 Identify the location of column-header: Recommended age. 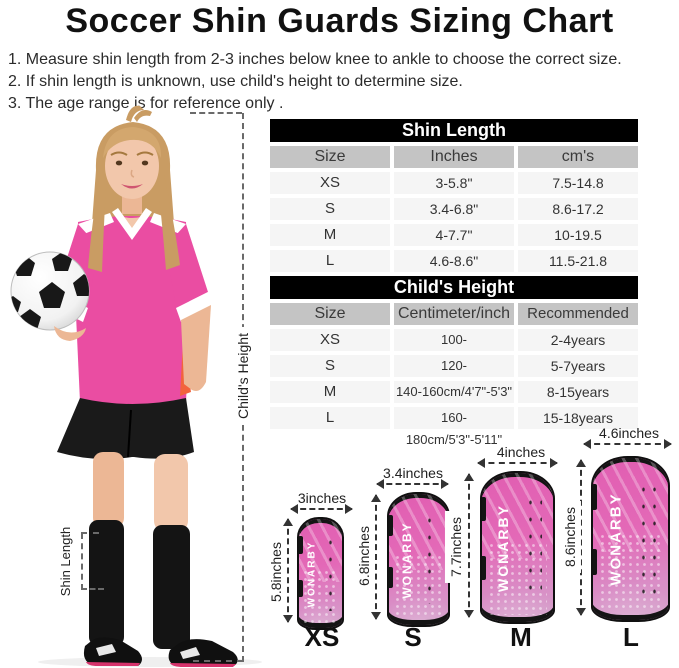
(578, 323).